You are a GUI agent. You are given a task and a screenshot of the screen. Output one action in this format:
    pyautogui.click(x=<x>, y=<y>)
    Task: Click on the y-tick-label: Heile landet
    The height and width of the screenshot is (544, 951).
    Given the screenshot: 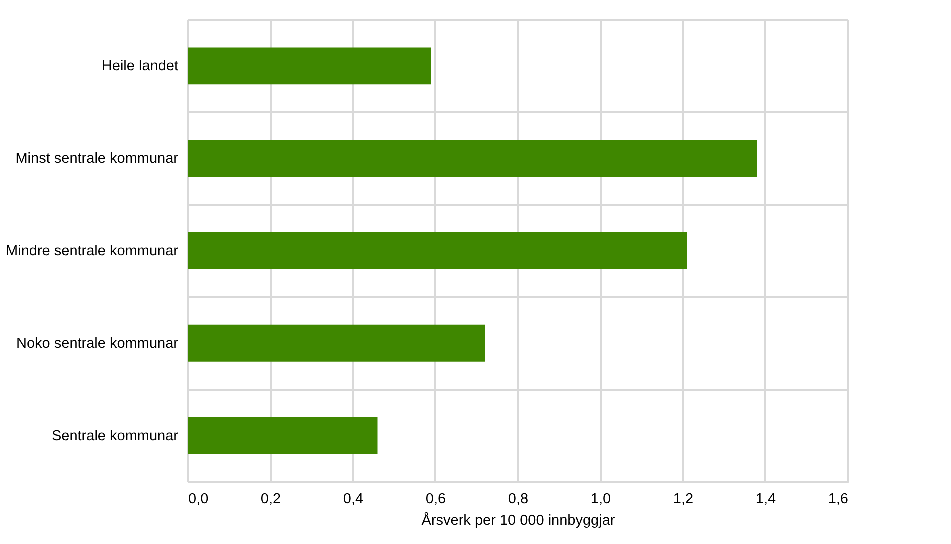 What is the action you would take?
    pyautogui.click(x=140, y=66)
    